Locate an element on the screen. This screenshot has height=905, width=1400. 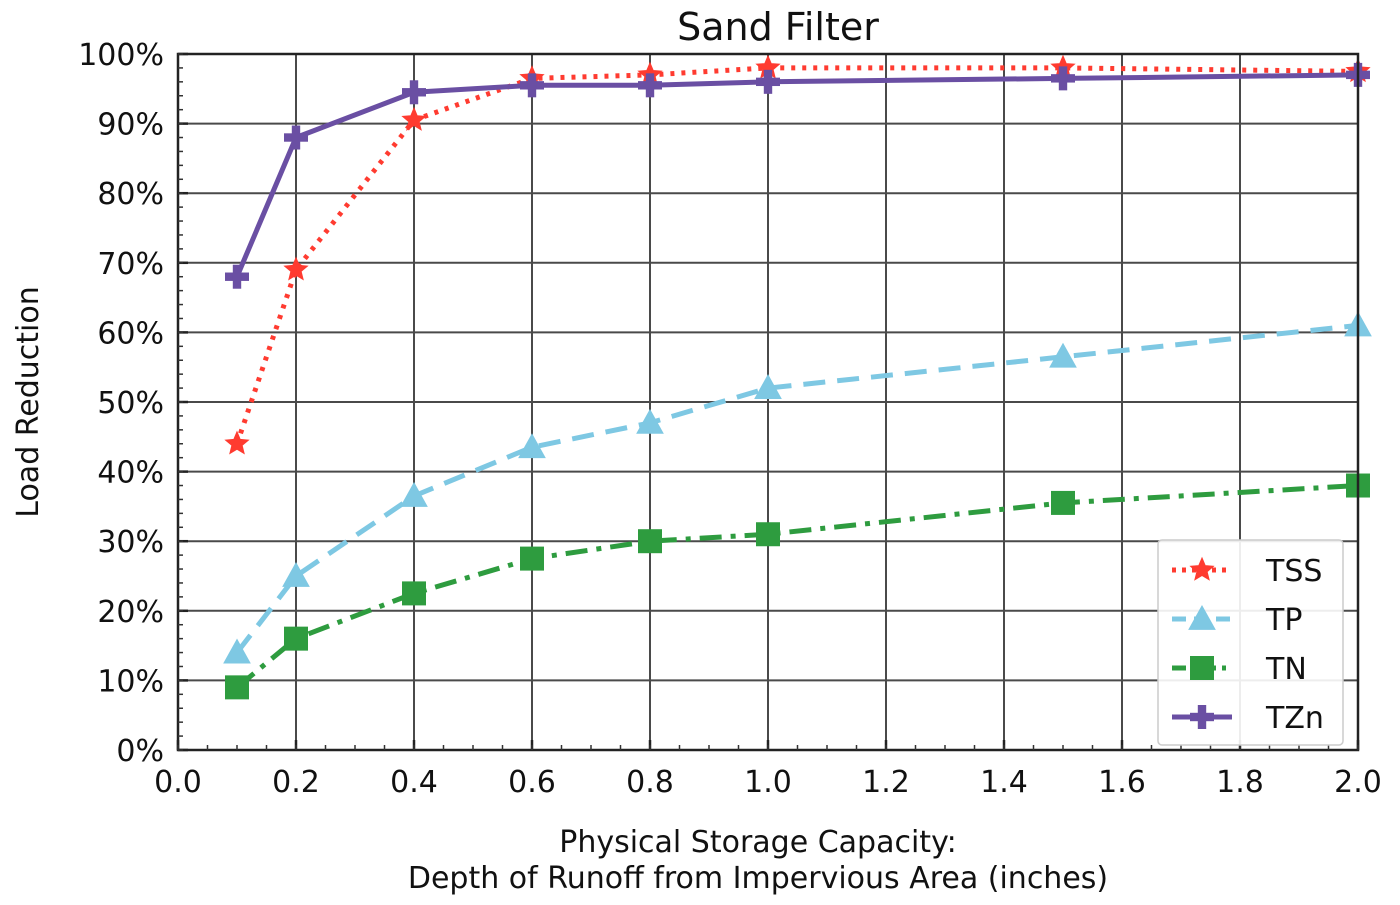
legend-label-tzn: TZn is located at coordinates (1294, 718).